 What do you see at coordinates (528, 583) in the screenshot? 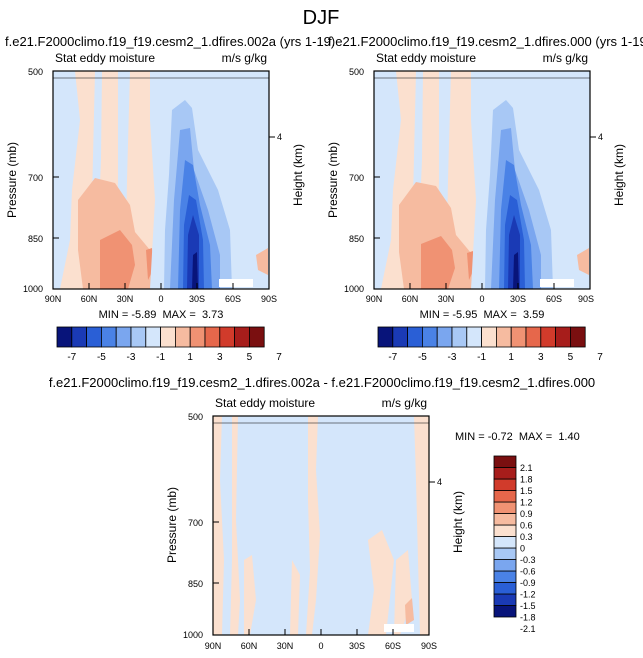
I see `colorbar-label: -0.9` at bounding box center [528, 583].